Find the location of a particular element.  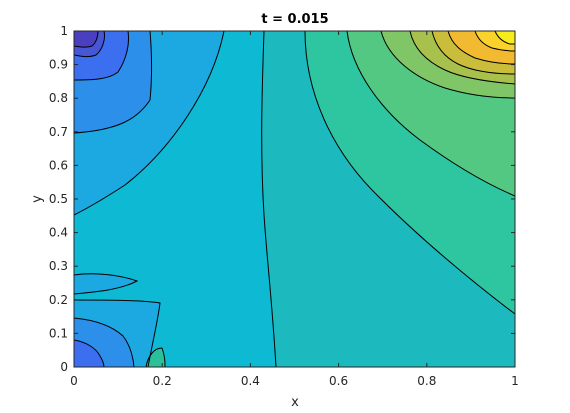

x-tick-label: 0.8 is located at coordinates (426, 381).